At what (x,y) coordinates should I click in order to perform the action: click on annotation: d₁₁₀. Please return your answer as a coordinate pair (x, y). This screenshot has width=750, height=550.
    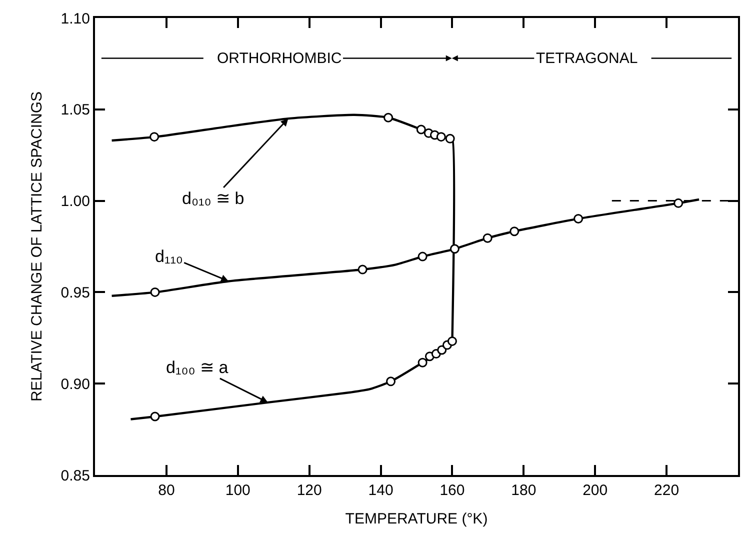
    Looking at the image, I should click on (169, 256).